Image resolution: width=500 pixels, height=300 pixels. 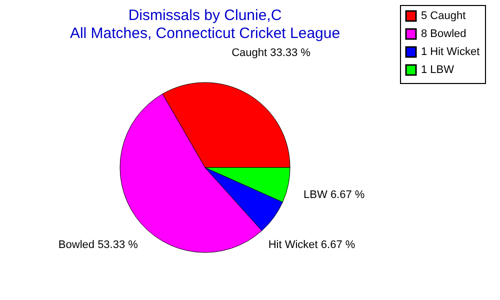 I want to click on data-label: Caught 33.33 %, so click(x=271, y=53).